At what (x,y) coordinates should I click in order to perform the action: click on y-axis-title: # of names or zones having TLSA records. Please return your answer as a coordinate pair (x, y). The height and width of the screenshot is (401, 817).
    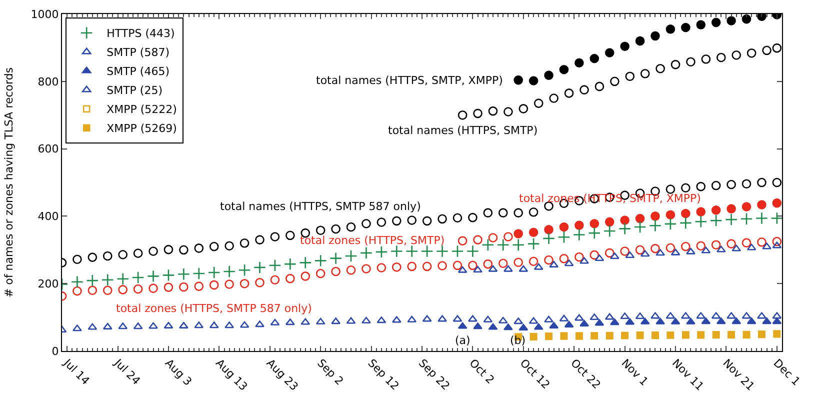
    Looking at the image, I should click on (9, 182).